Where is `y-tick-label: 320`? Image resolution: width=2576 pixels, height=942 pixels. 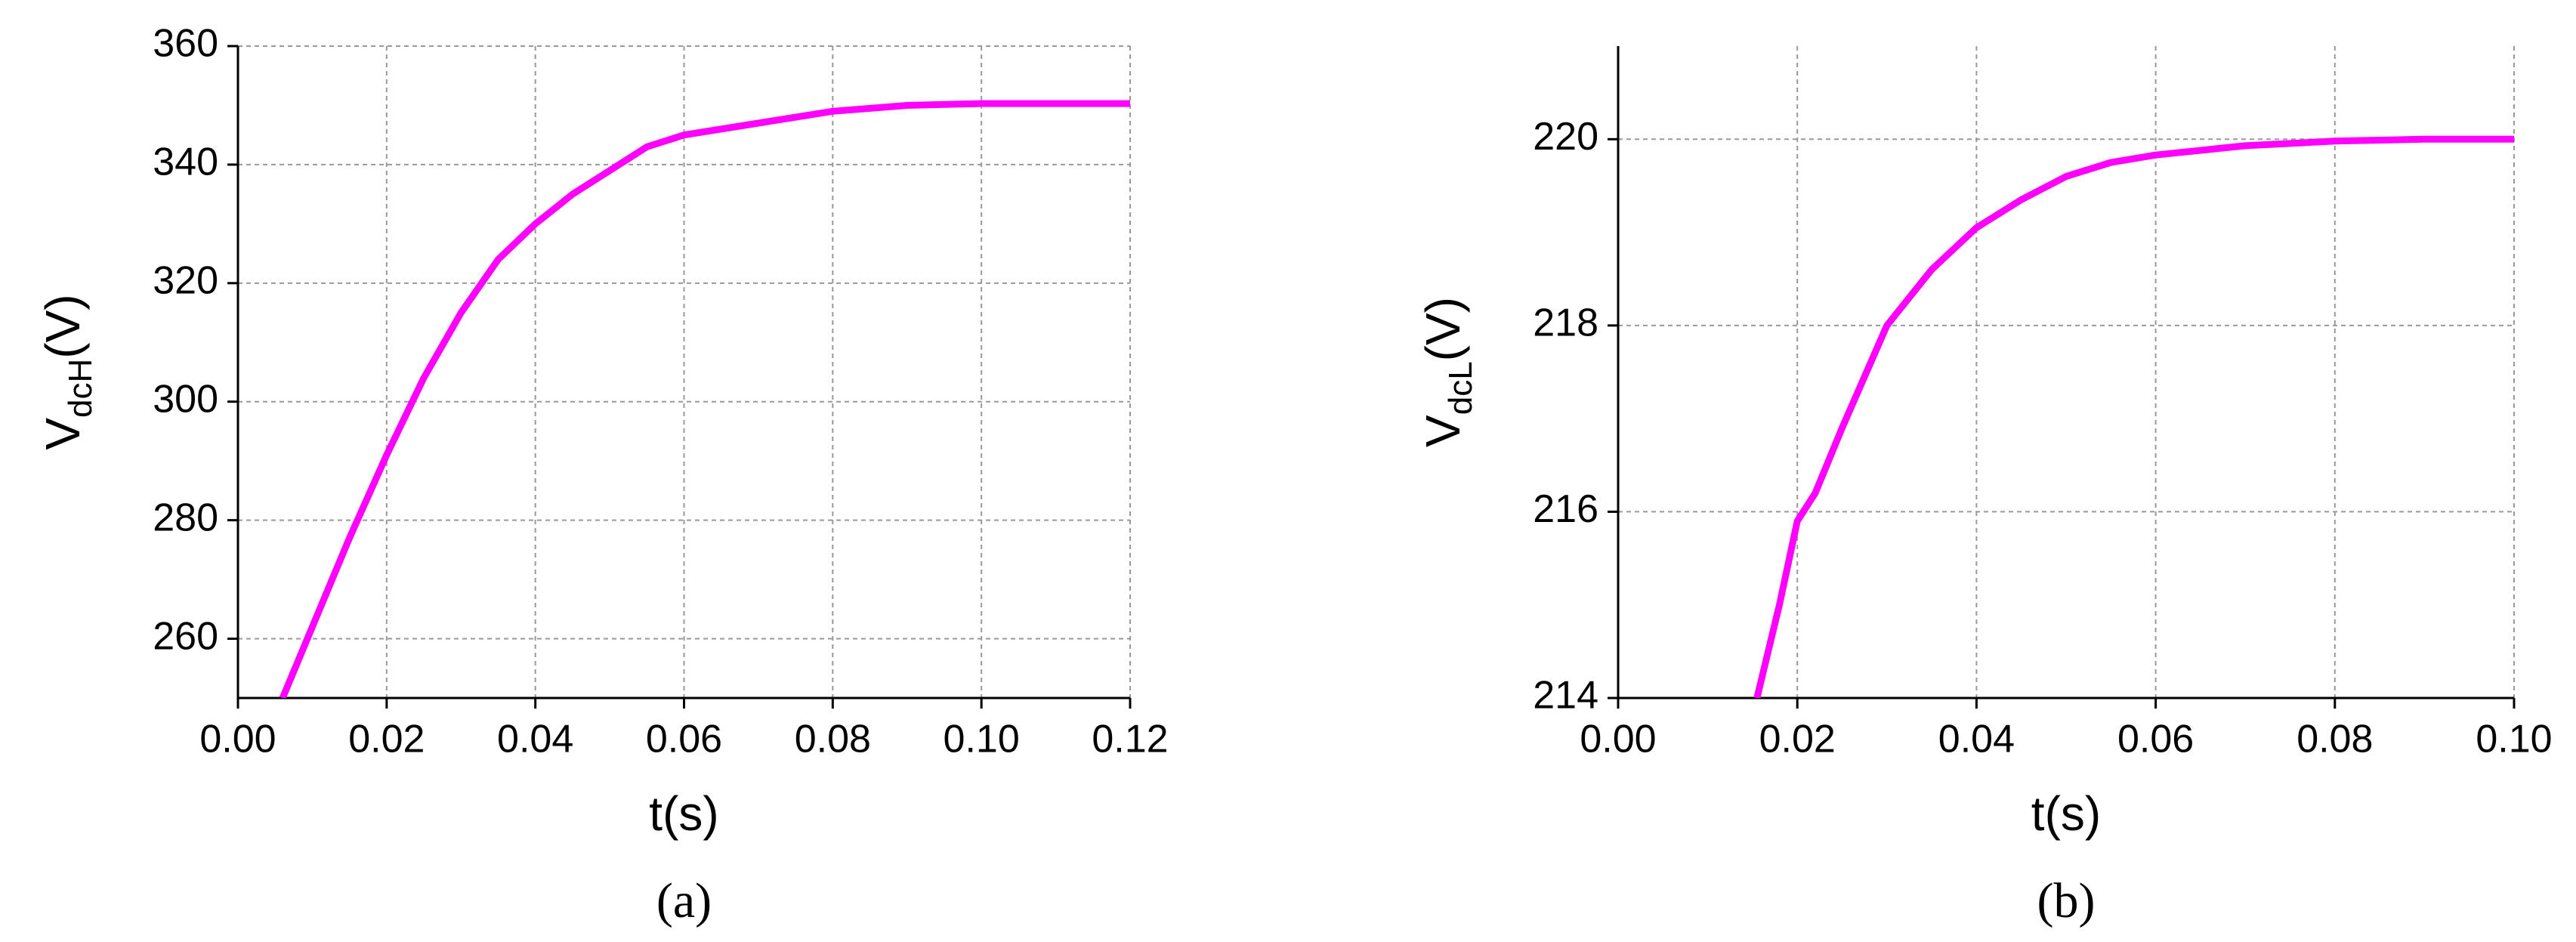
y-tick-label: 320 is located at coordinates (185, 281).